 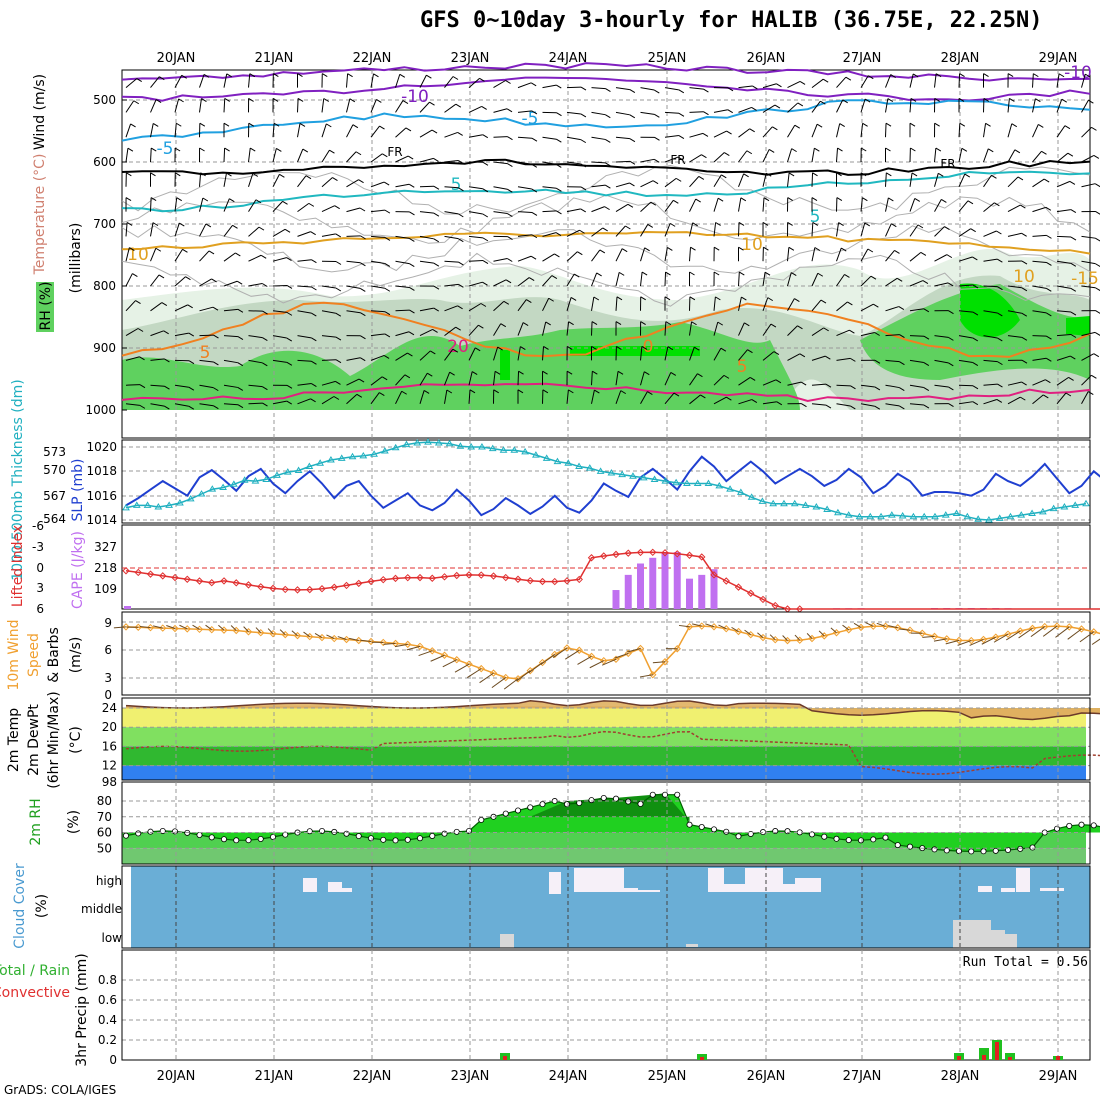 What do you see at coordinates (752, 245) in the screenshot?
I see `contour-label: 10` at bounding box center [752, 245].